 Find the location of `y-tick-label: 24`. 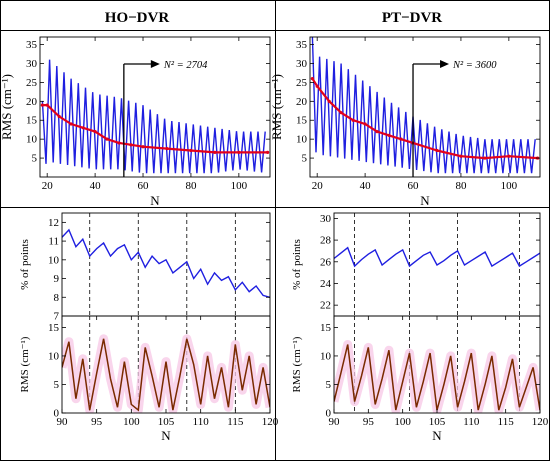

y-tick-label: 24 is located at coordinates (326, 284).